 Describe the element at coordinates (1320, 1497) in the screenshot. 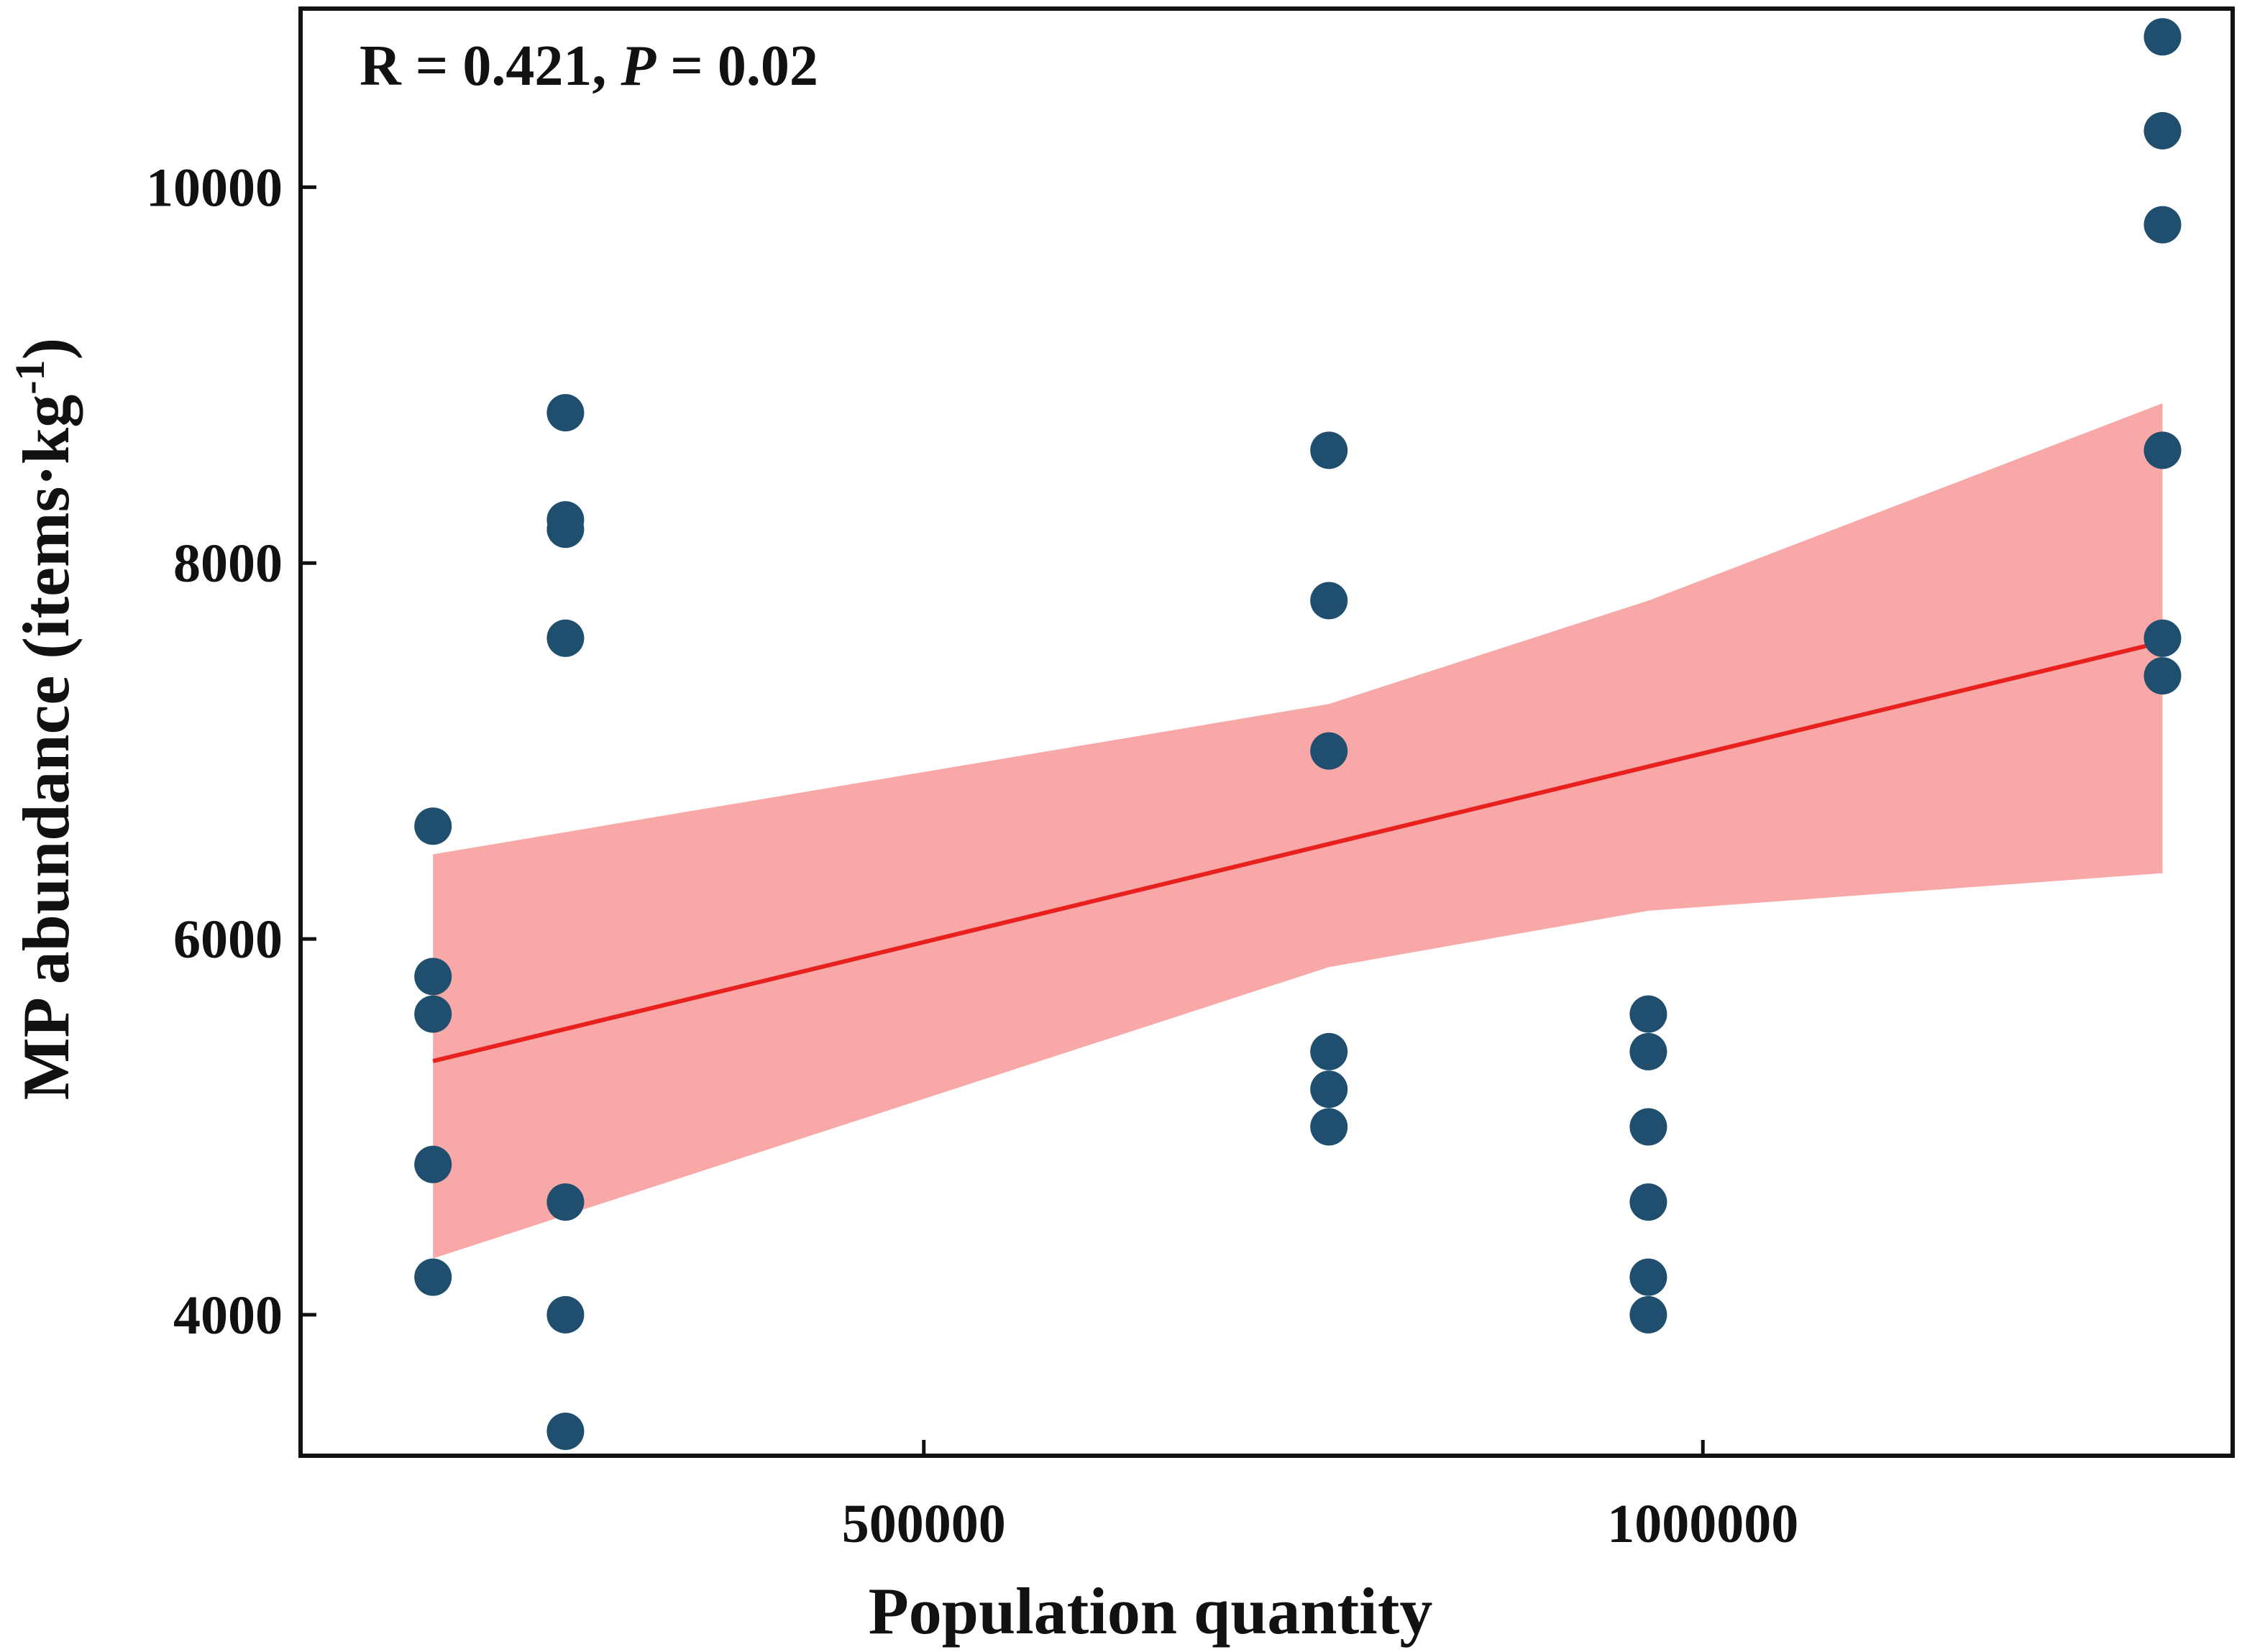

I see `x-axis-ticks: 500000 1000000` at that location.